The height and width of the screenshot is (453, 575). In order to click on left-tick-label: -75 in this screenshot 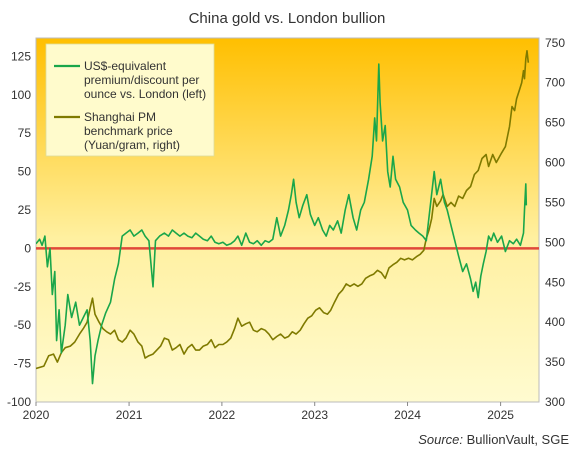, I will do `click(23, 364)`.